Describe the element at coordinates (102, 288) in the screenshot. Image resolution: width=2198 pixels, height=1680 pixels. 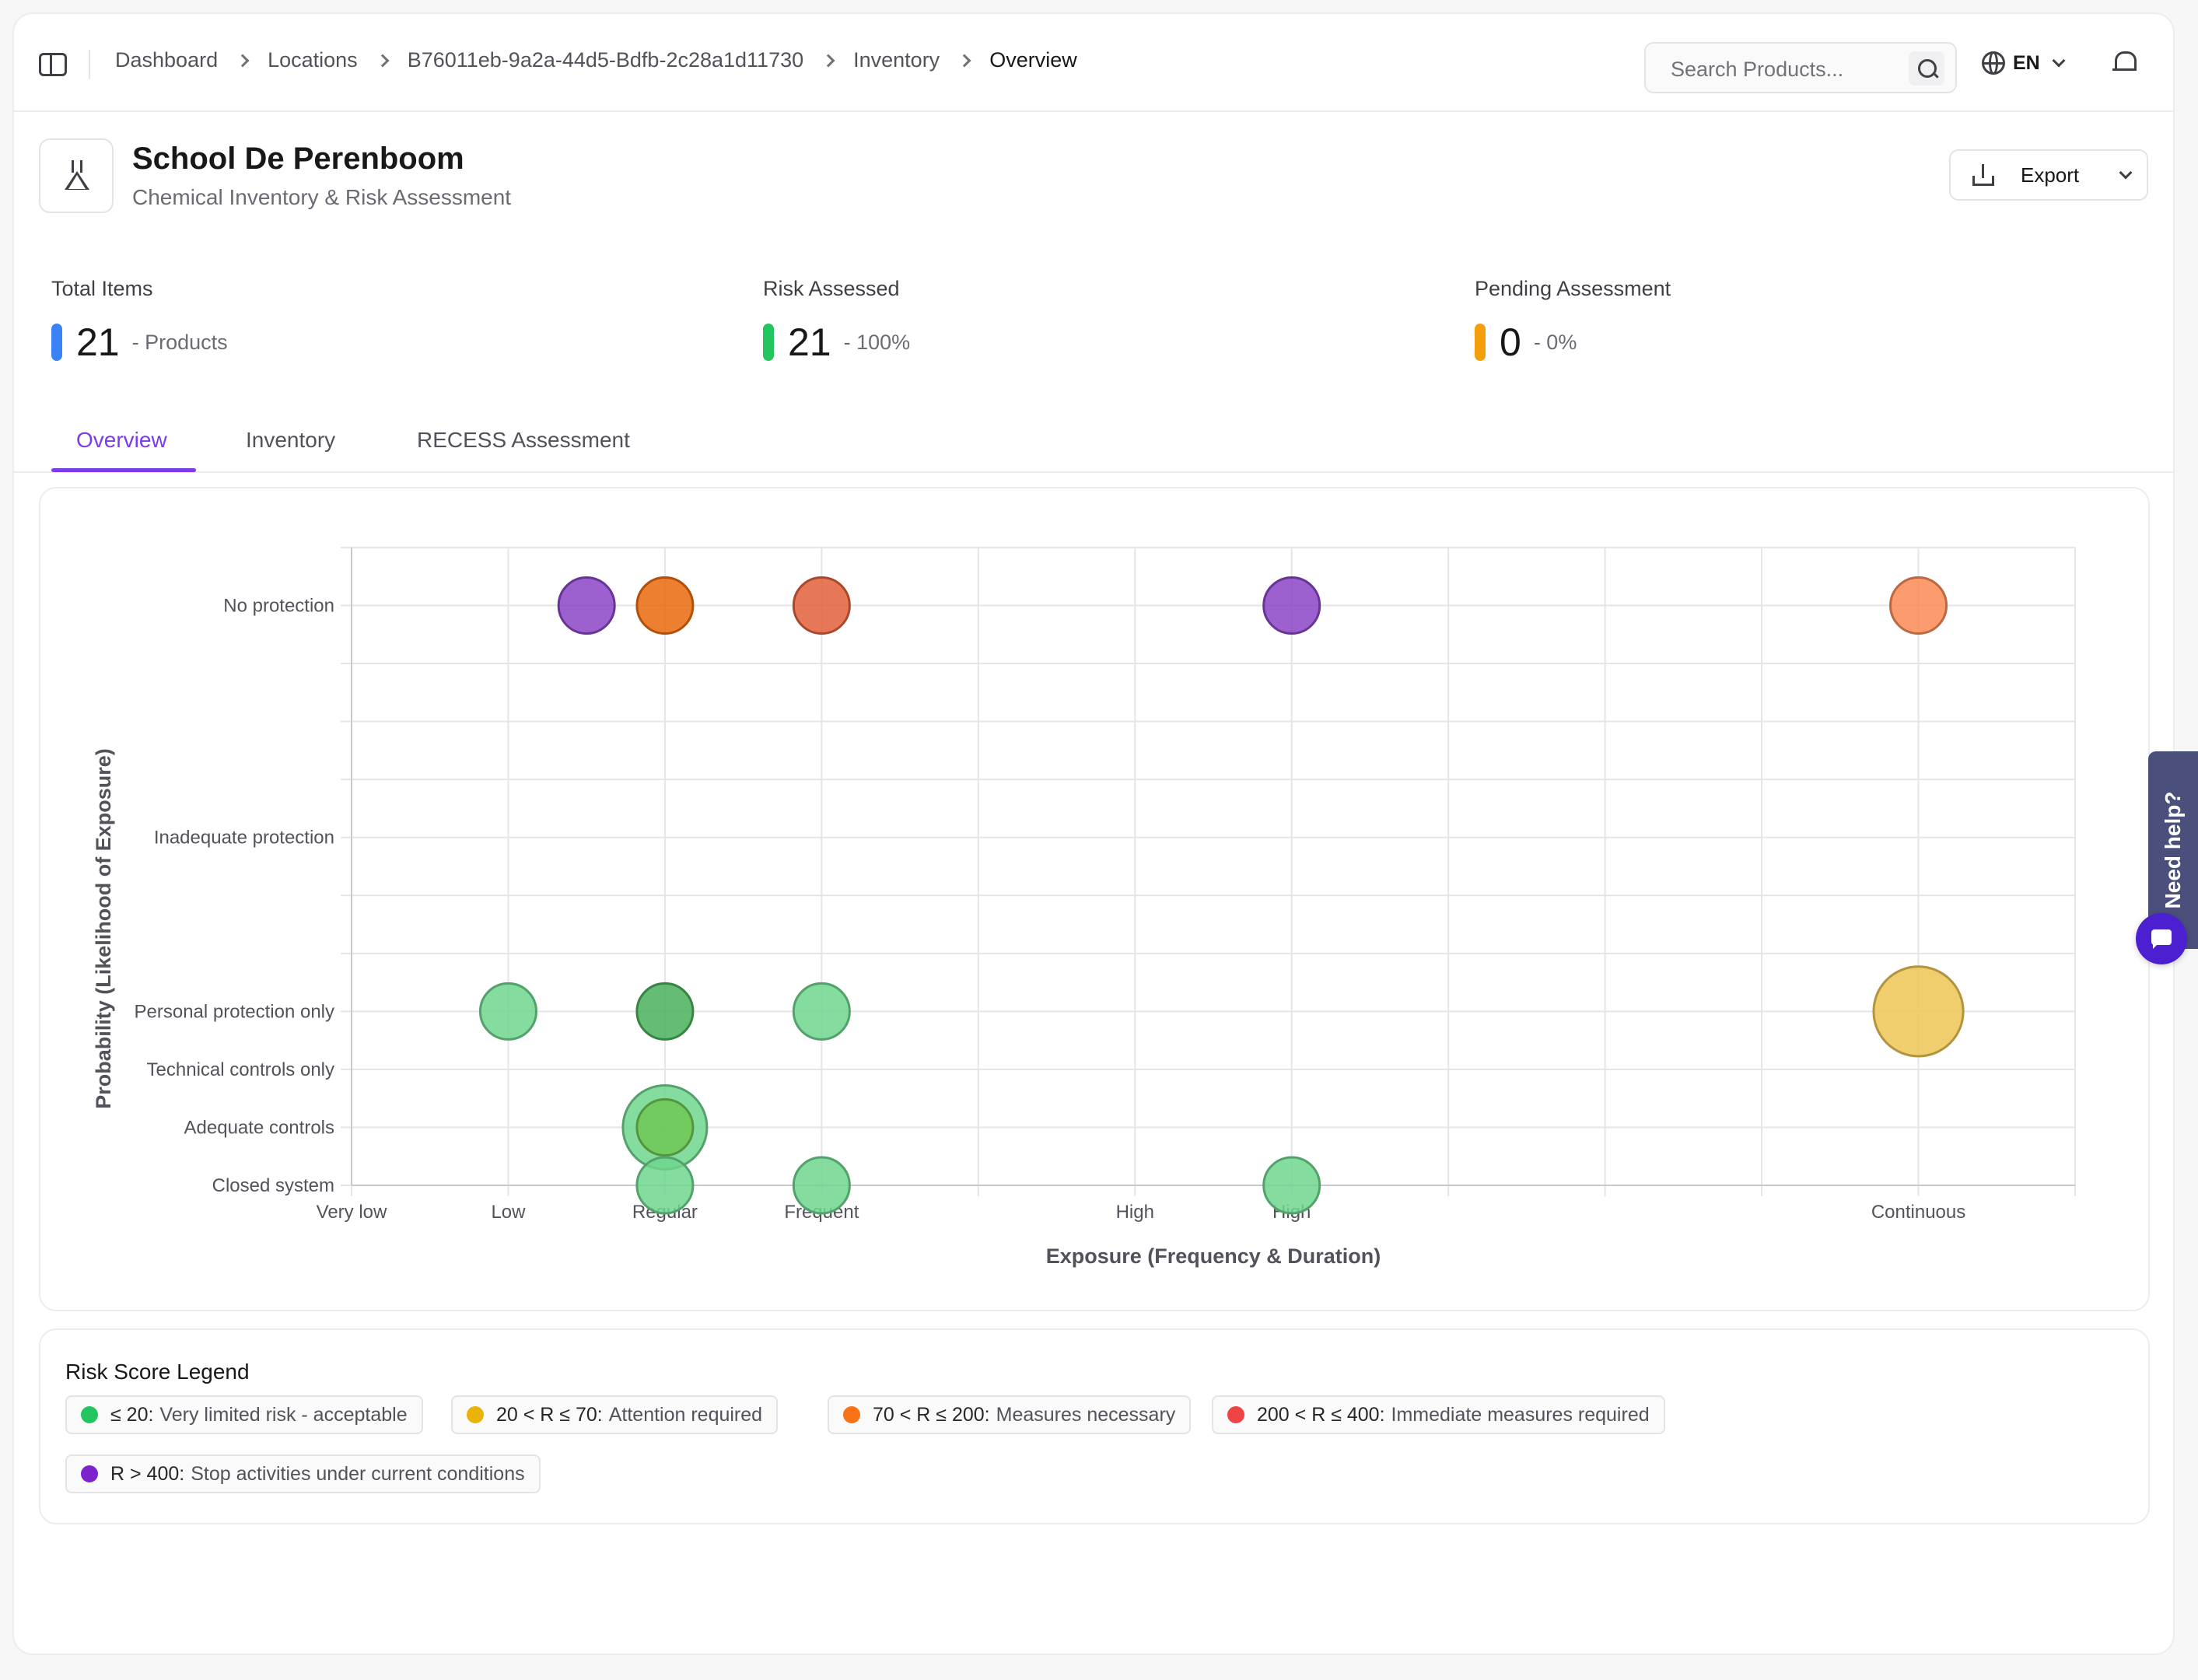
I see `stat-label: Total Items` at that location.